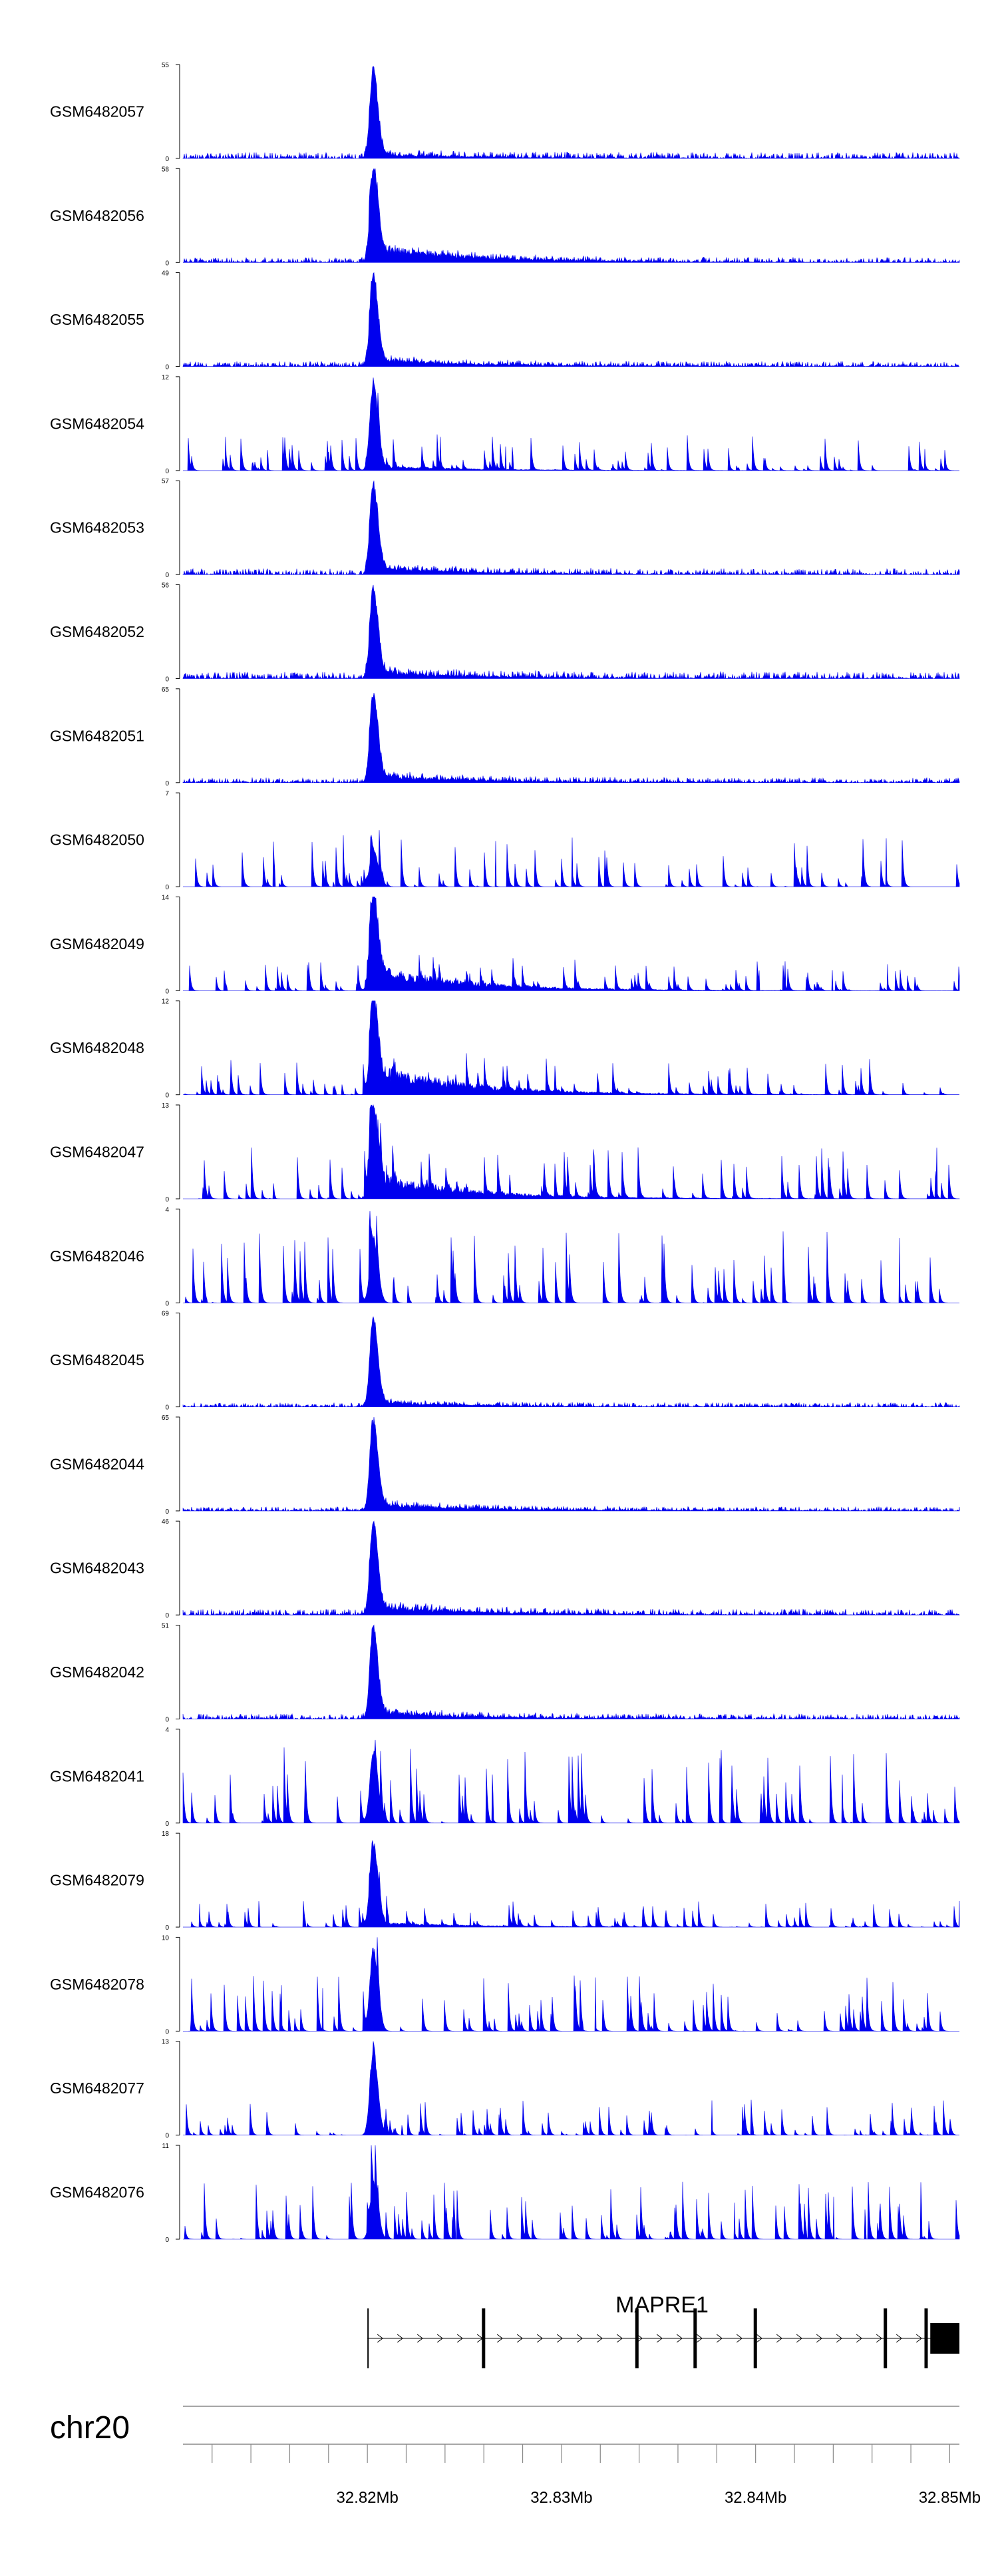 The height and width of the screenshot is (2576, 998). Describe the element at coordinates (97, 735) in the screenshot. I see `track-label: GSM6482051` at that location.